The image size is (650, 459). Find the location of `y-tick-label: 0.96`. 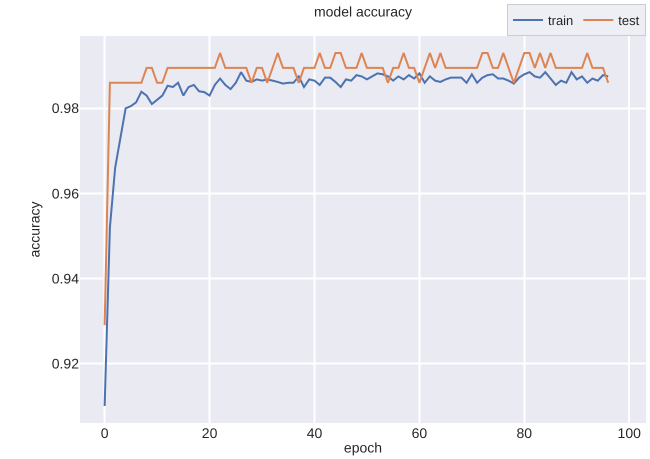

y-tick-label: 0.96 is located at coordinates (66, 193).